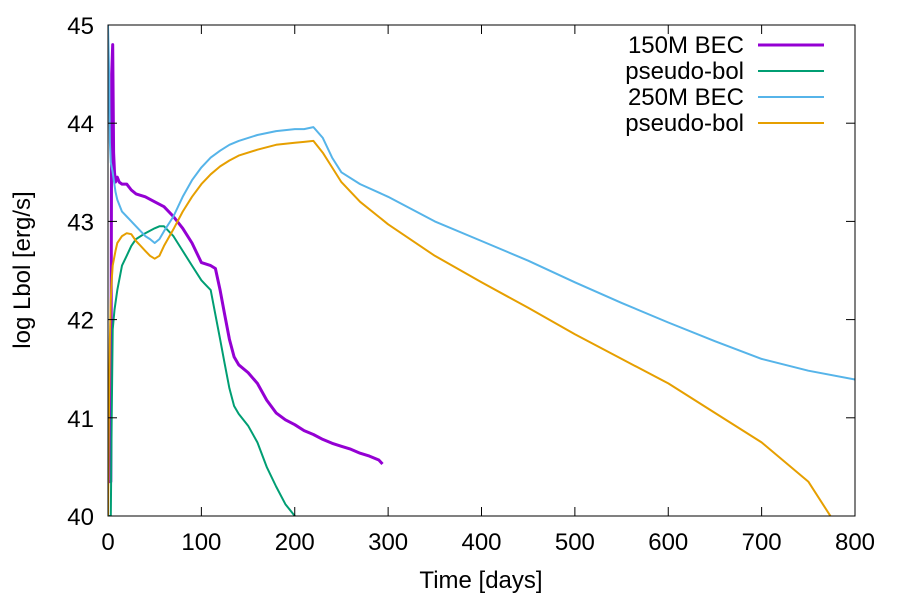 This screenshot has height=600, width=900. What do you see at coordinates (855, 542) in the screenshot?
I see `x-tick-label: 800` at bounding box center [855, 542].